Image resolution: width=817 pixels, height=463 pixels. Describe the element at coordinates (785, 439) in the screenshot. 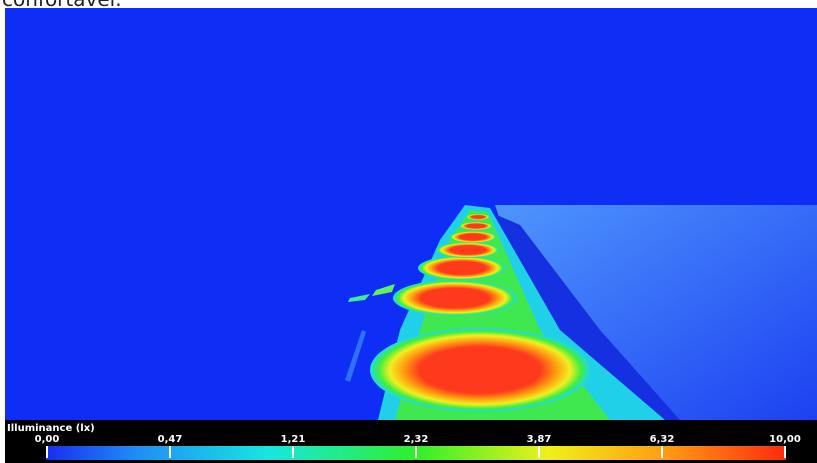

I see `tick-label: 10,00` at that location.